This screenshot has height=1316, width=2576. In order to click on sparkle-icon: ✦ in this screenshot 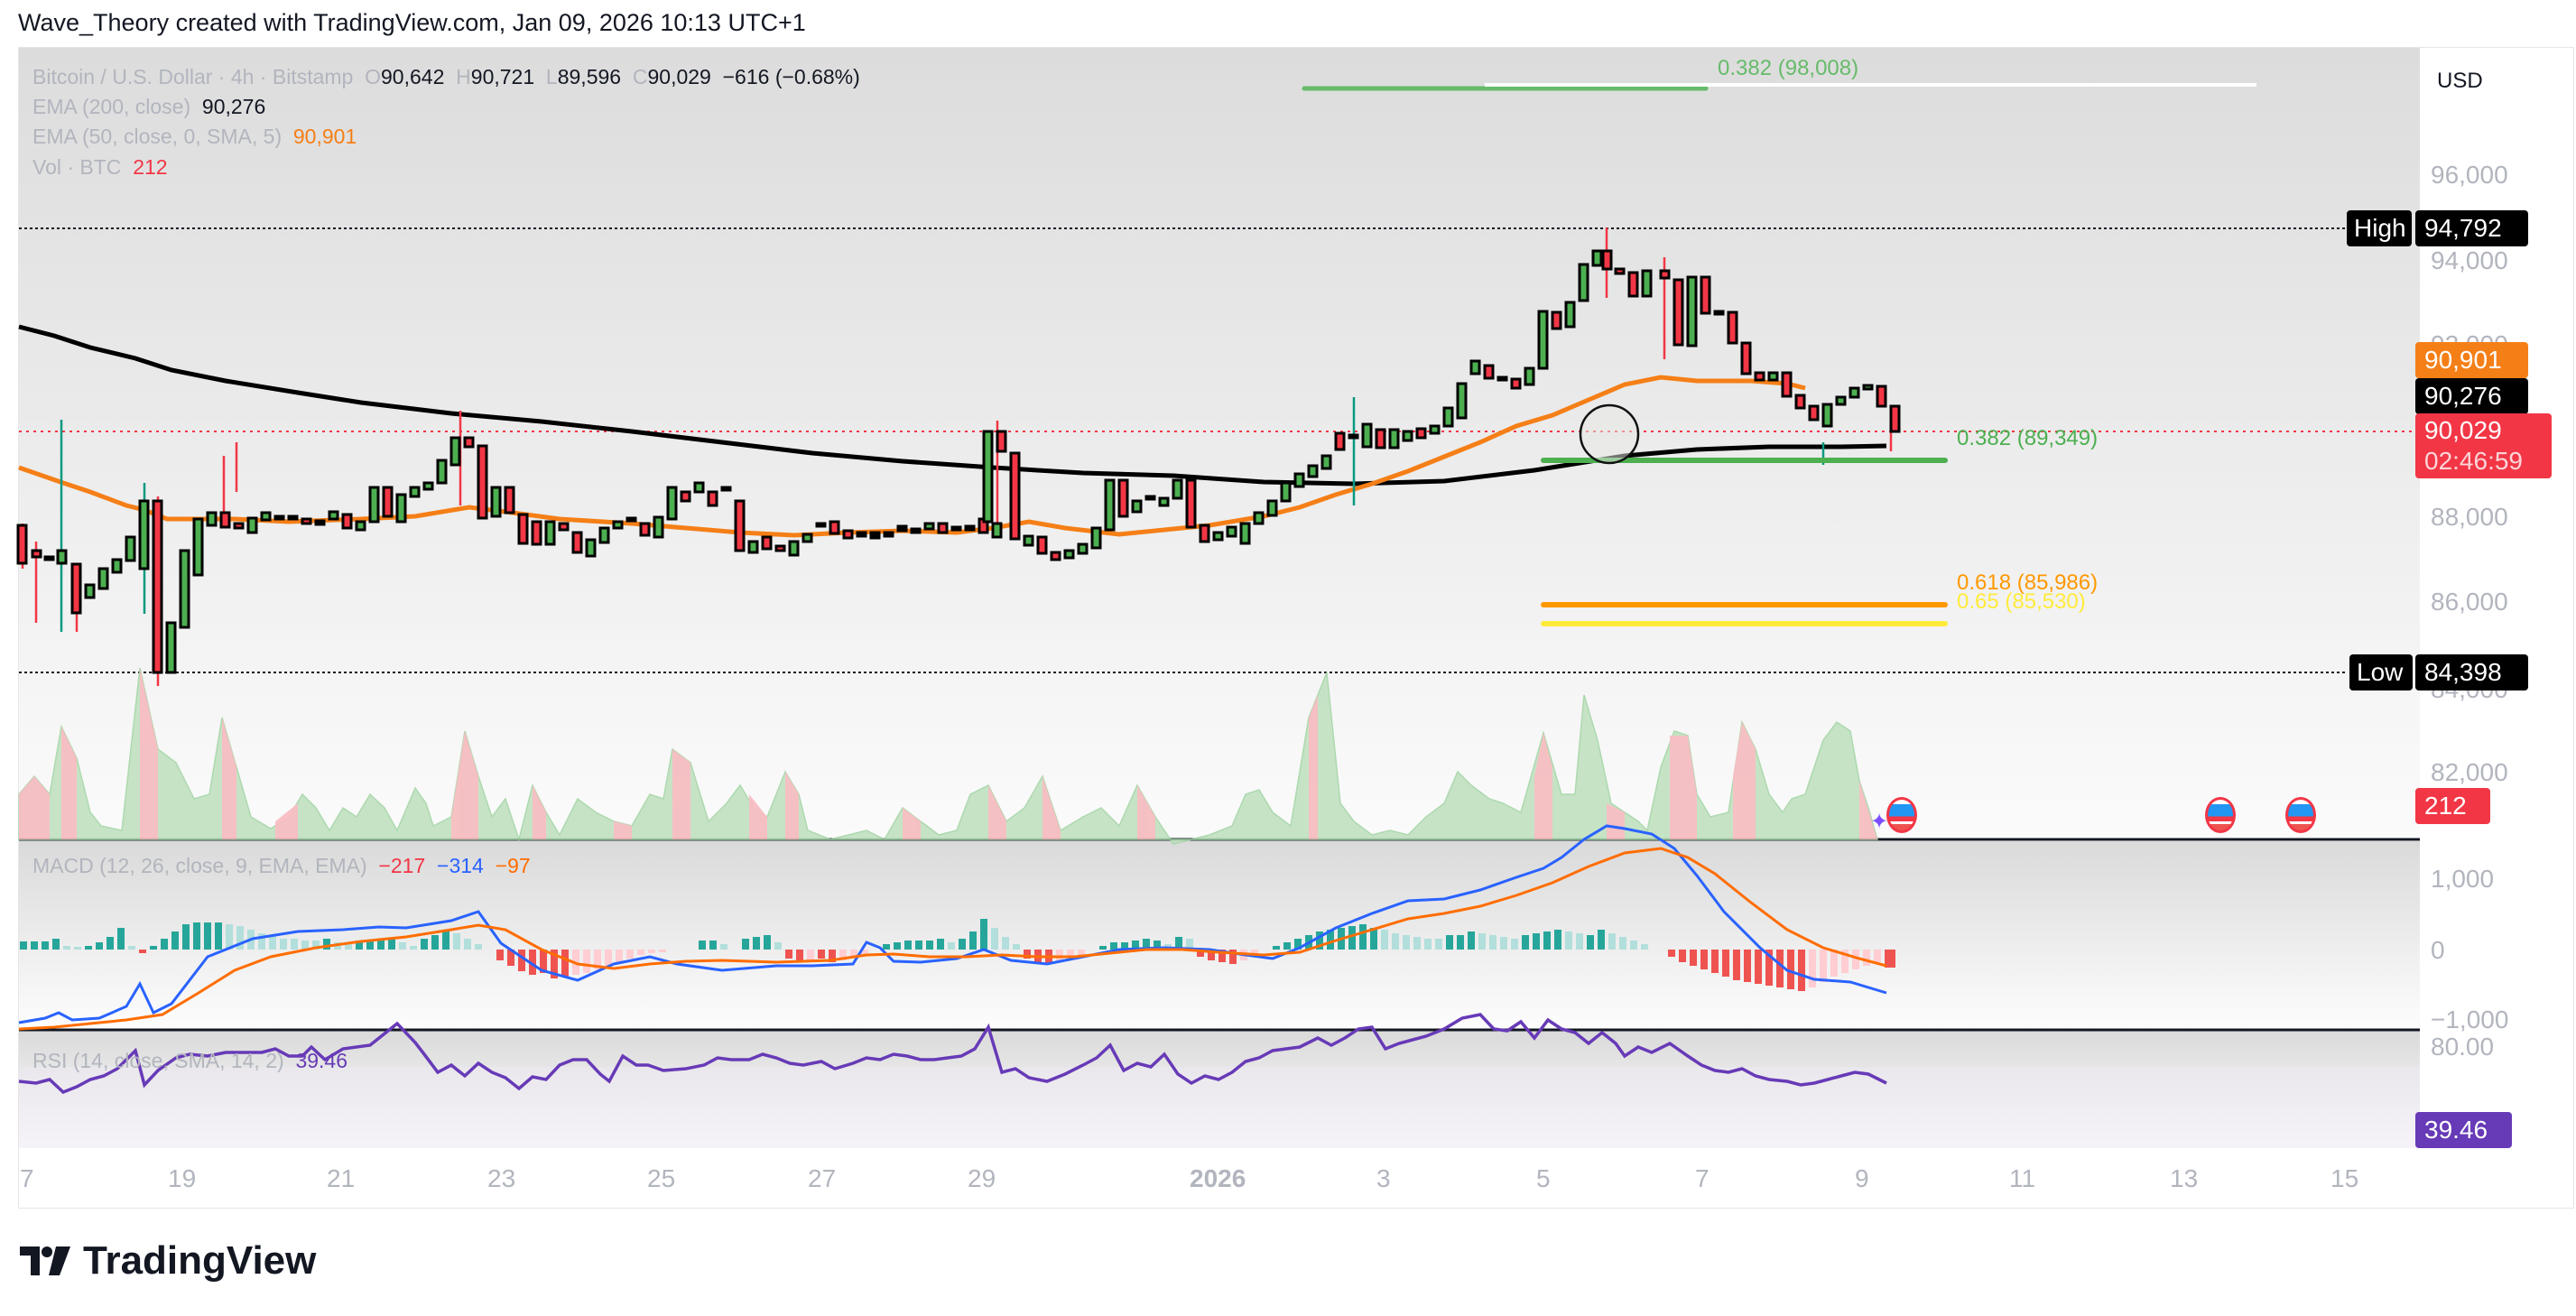, I will do `click(1880, 822)`.